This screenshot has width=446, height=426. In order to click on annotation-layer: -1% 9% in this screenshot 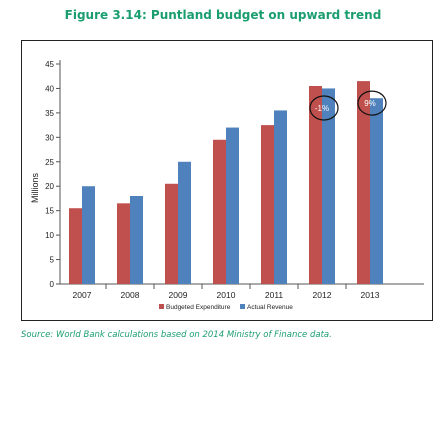, I will do `click(348, 105)`.